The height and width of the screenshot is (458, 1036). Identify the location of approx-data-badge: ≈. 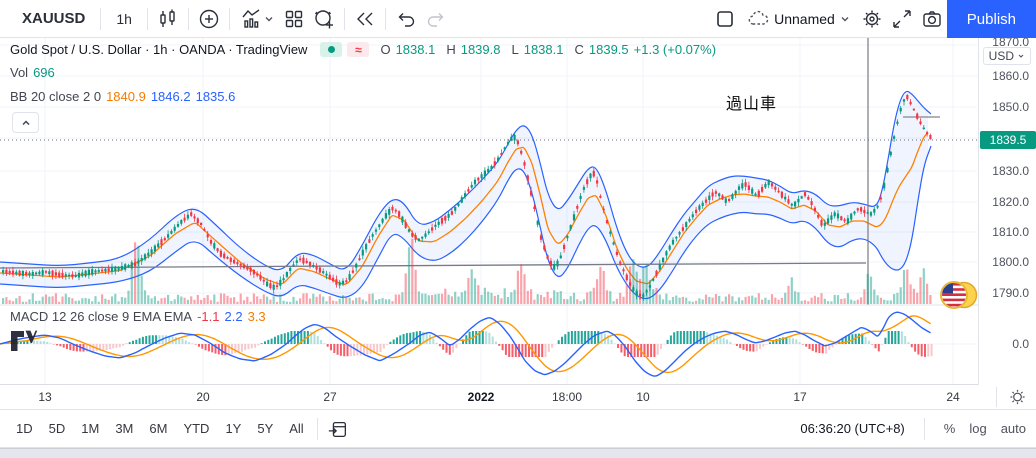
(358, 49).